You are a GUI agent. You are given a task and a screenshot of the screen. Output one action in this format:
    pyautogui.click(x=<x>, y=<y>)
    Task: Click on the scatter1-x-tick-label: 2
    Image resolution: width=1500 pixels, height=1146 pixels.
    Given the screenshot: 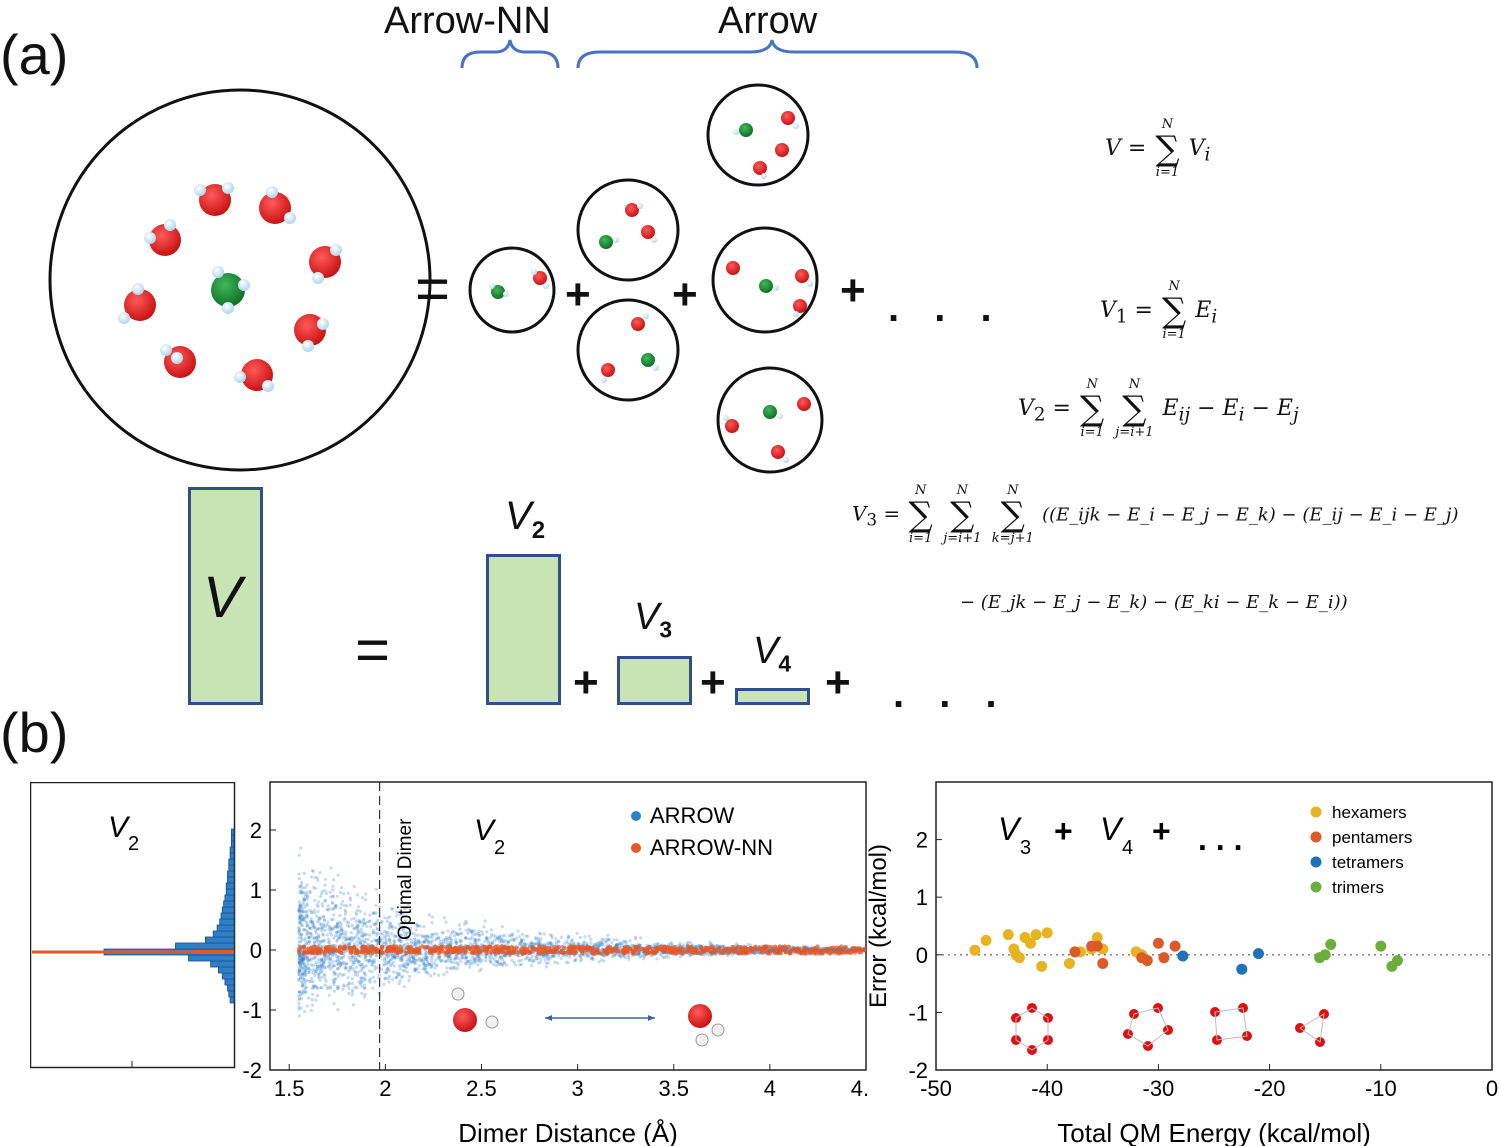 What is the action you would take?
    pyautogui.click(x=385, y=1088)
    